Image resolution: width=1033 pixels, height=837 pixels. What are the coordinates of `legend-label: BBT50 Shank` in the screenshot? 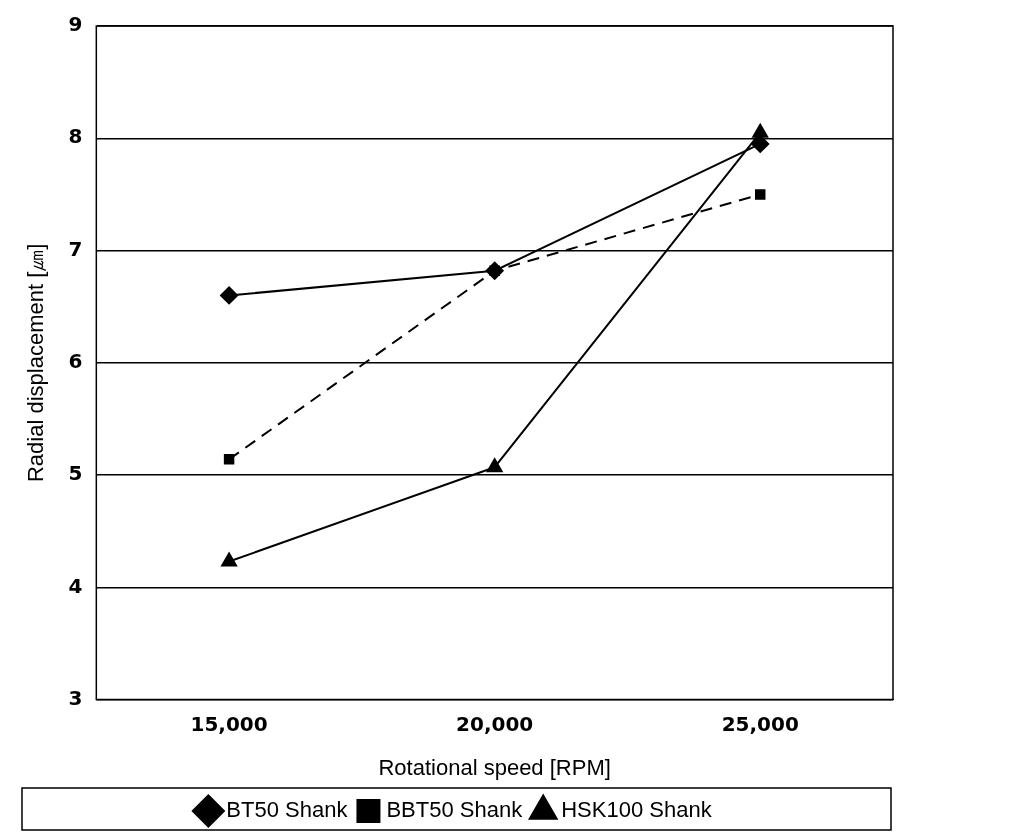 It's located at (455, 810).